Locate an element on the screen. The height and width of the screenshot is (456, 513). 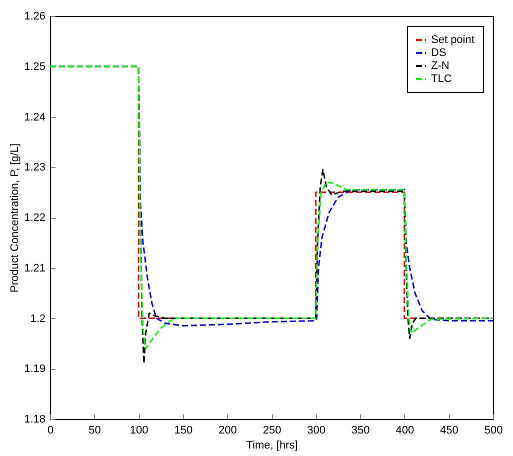
y-tick-label: 1.22 is located at coordinates (35, 218).